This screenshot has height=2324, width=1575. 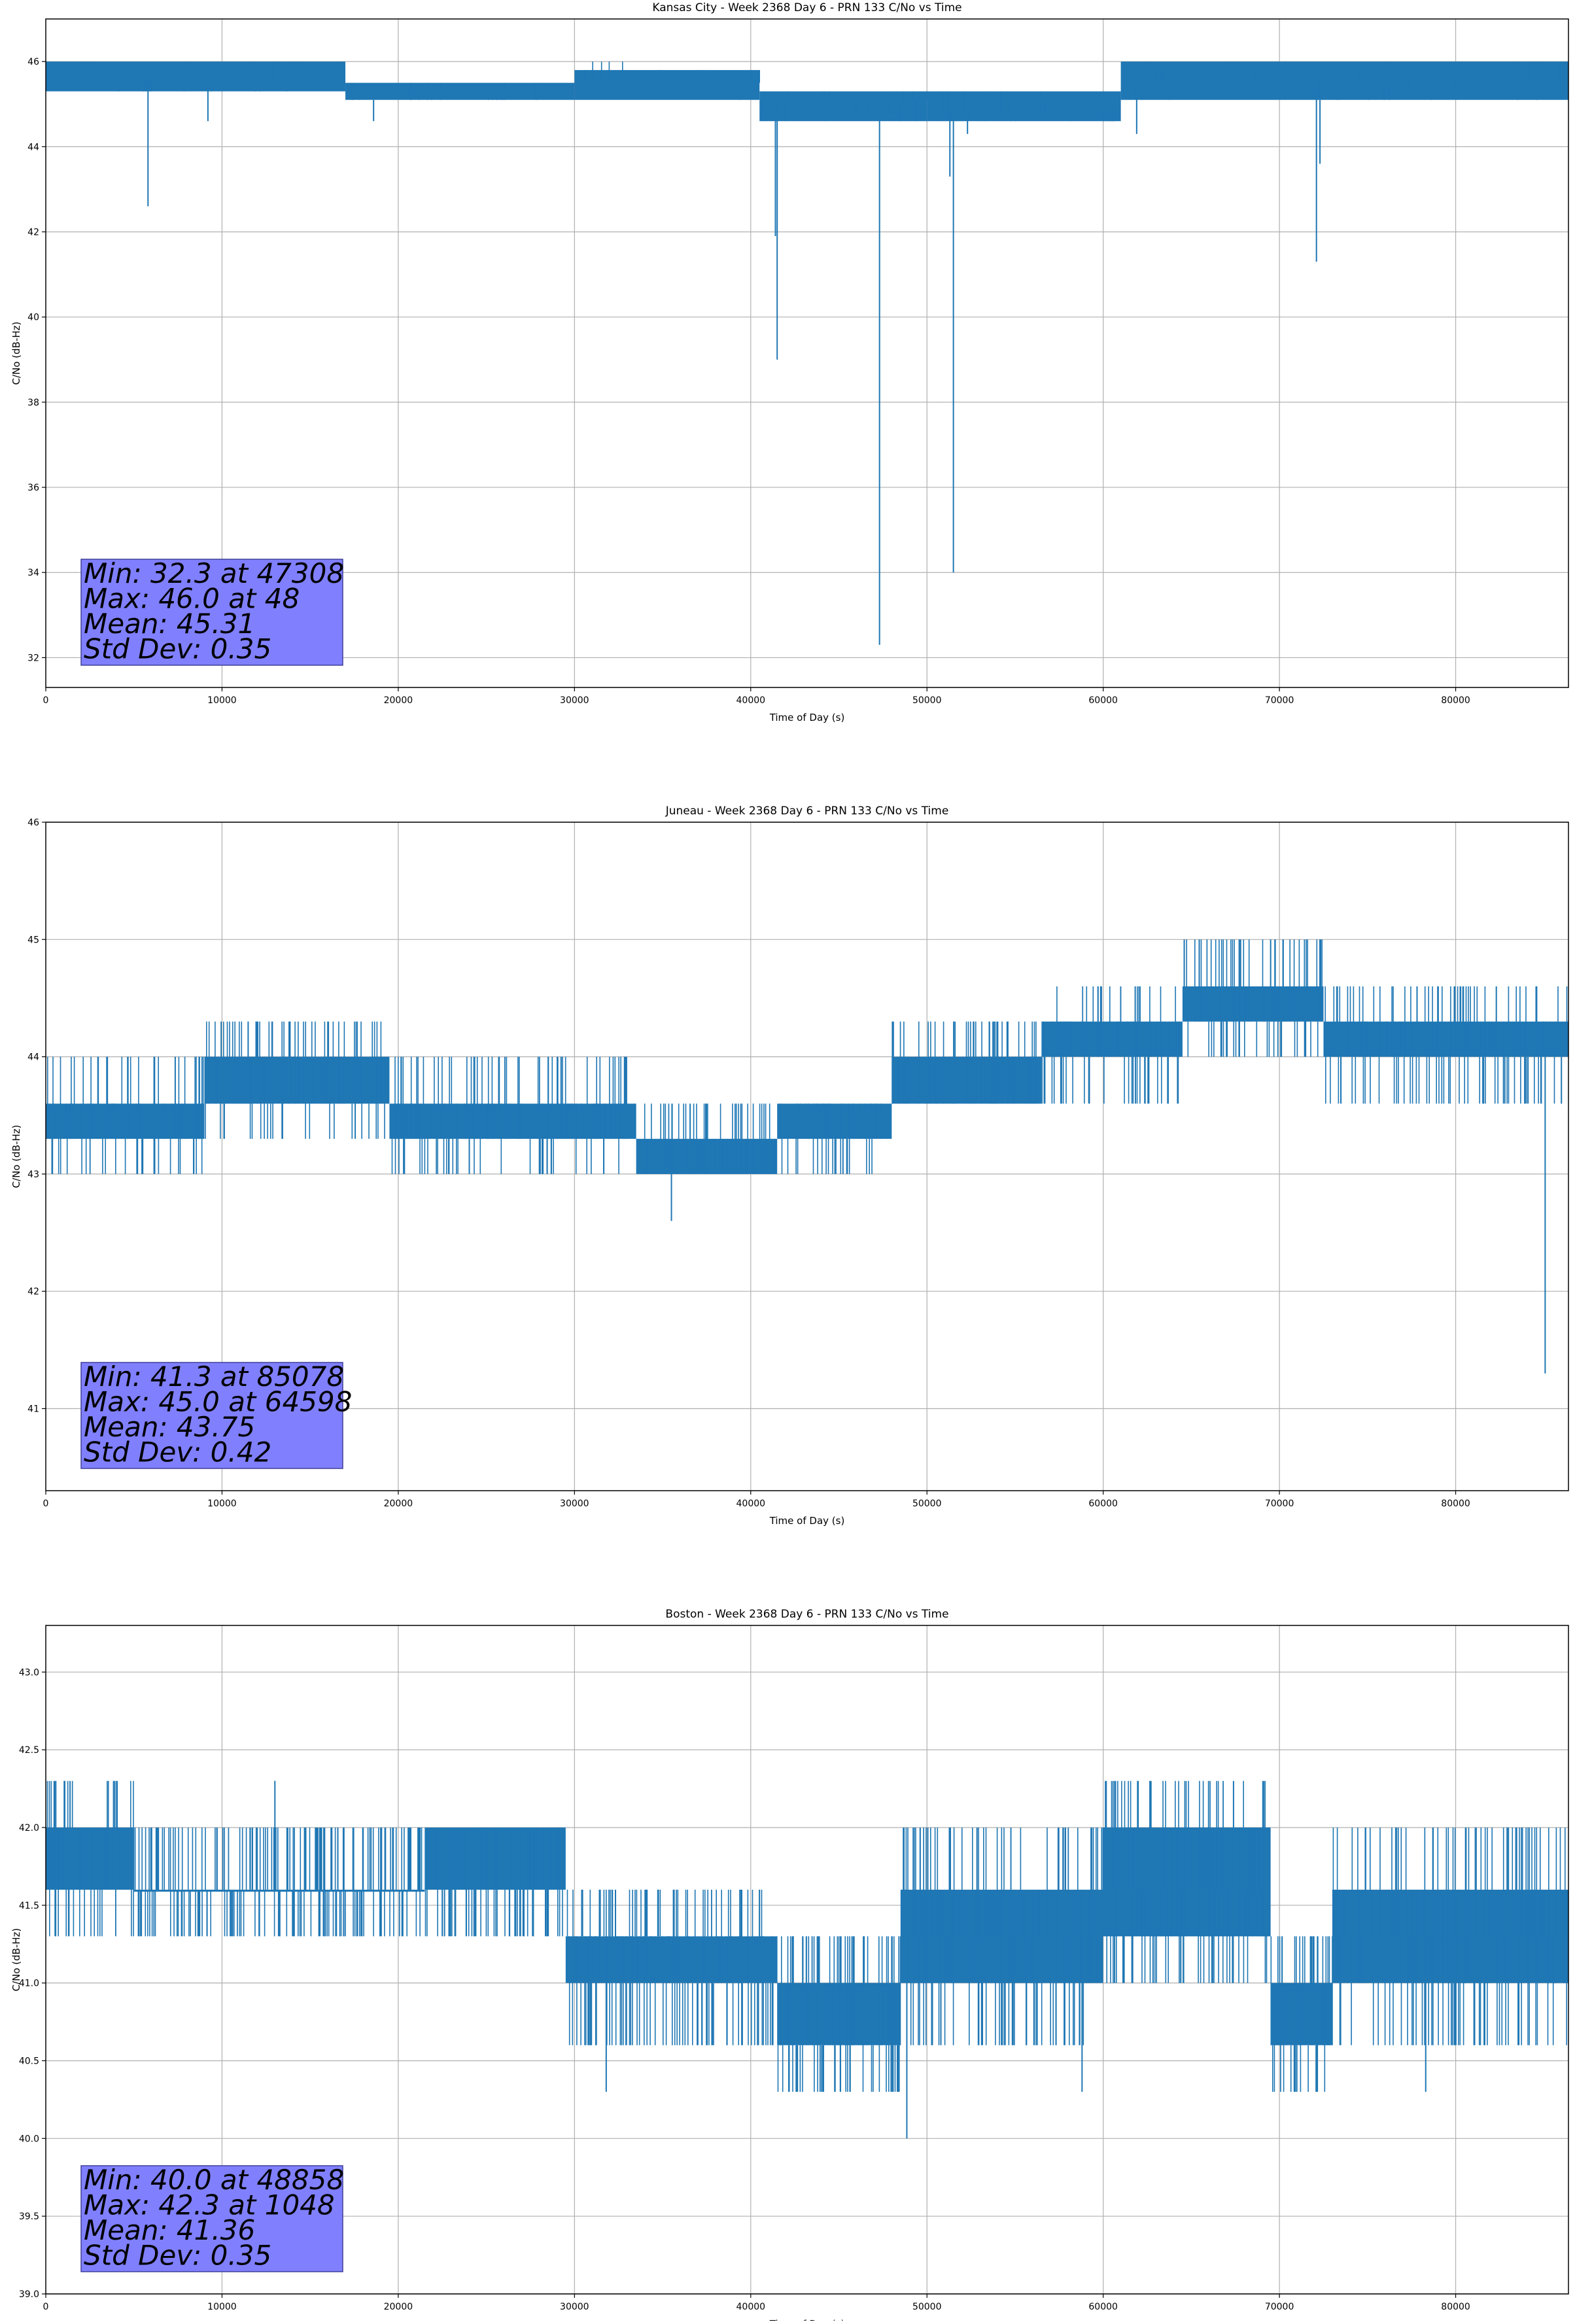 I want to click on series-trace, so click(x=807, y=1959).